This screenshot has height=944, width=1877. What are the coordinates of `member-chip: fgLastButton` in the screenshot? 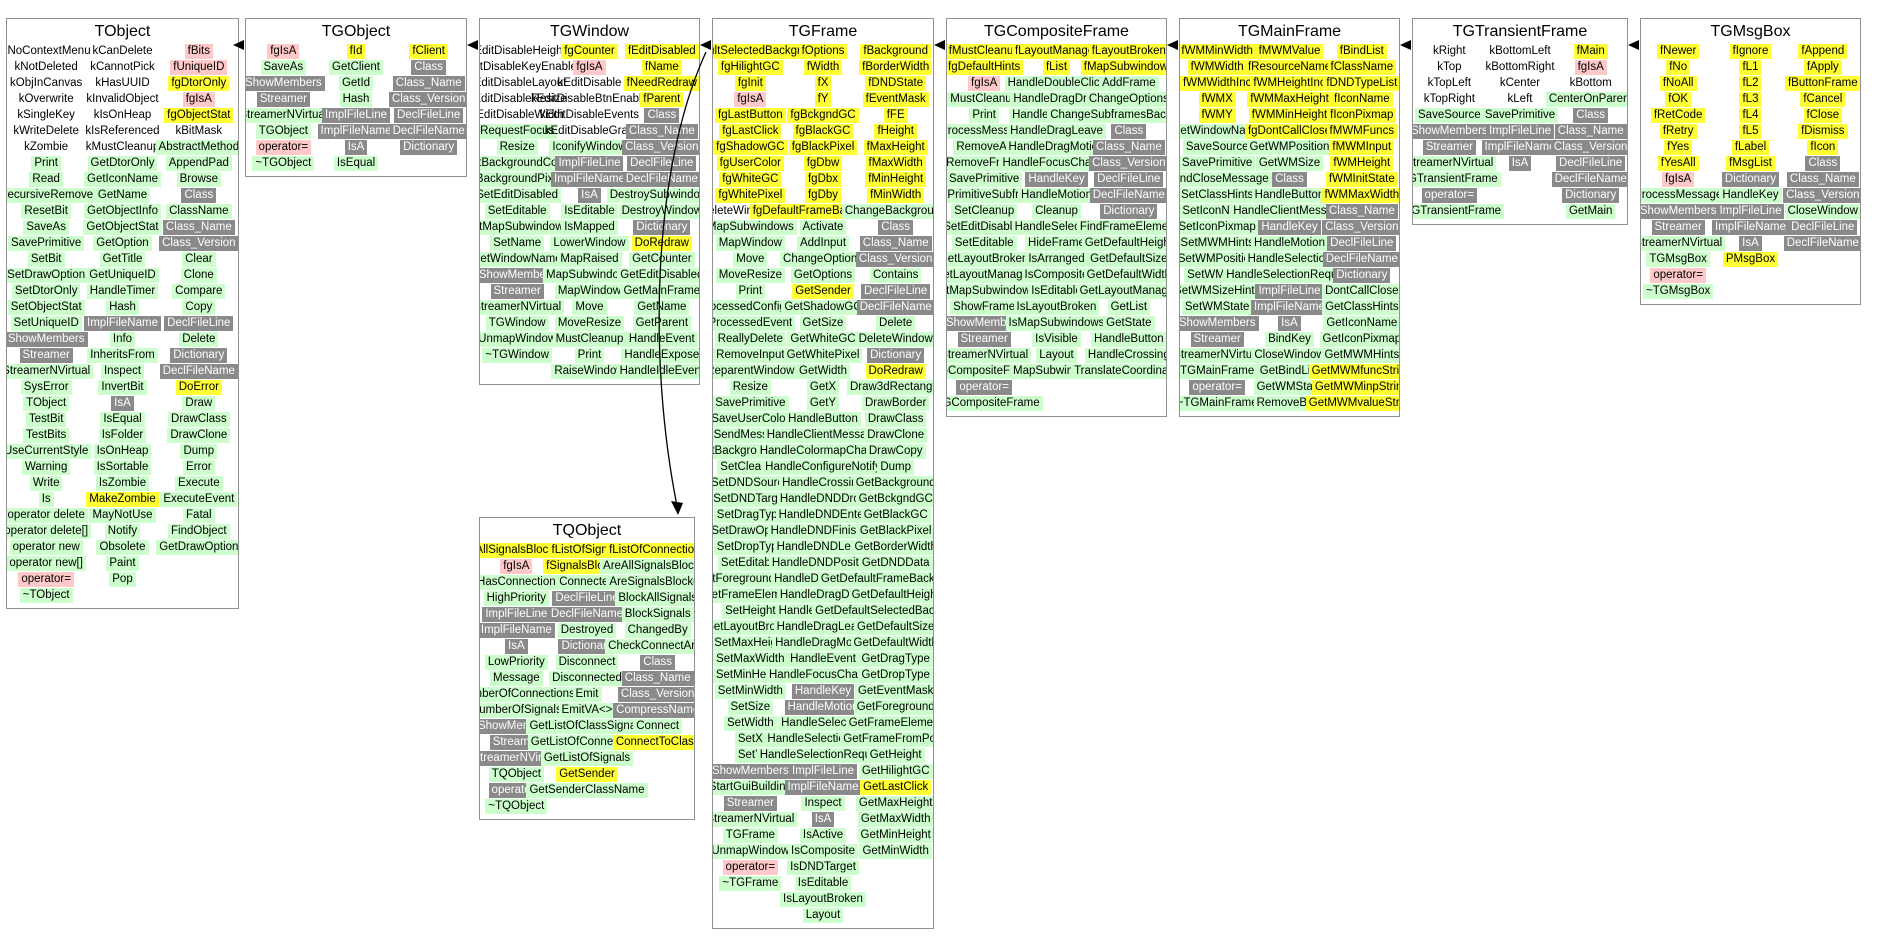 It's located at (750, 115).